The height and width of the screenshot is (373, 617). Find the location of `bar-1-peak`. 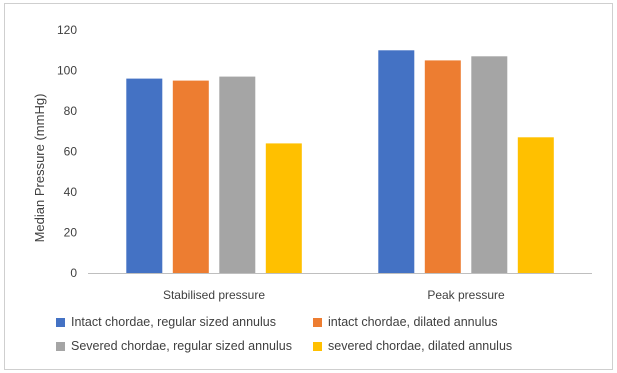

bar-1-peak is located at coordinates (396, 162).